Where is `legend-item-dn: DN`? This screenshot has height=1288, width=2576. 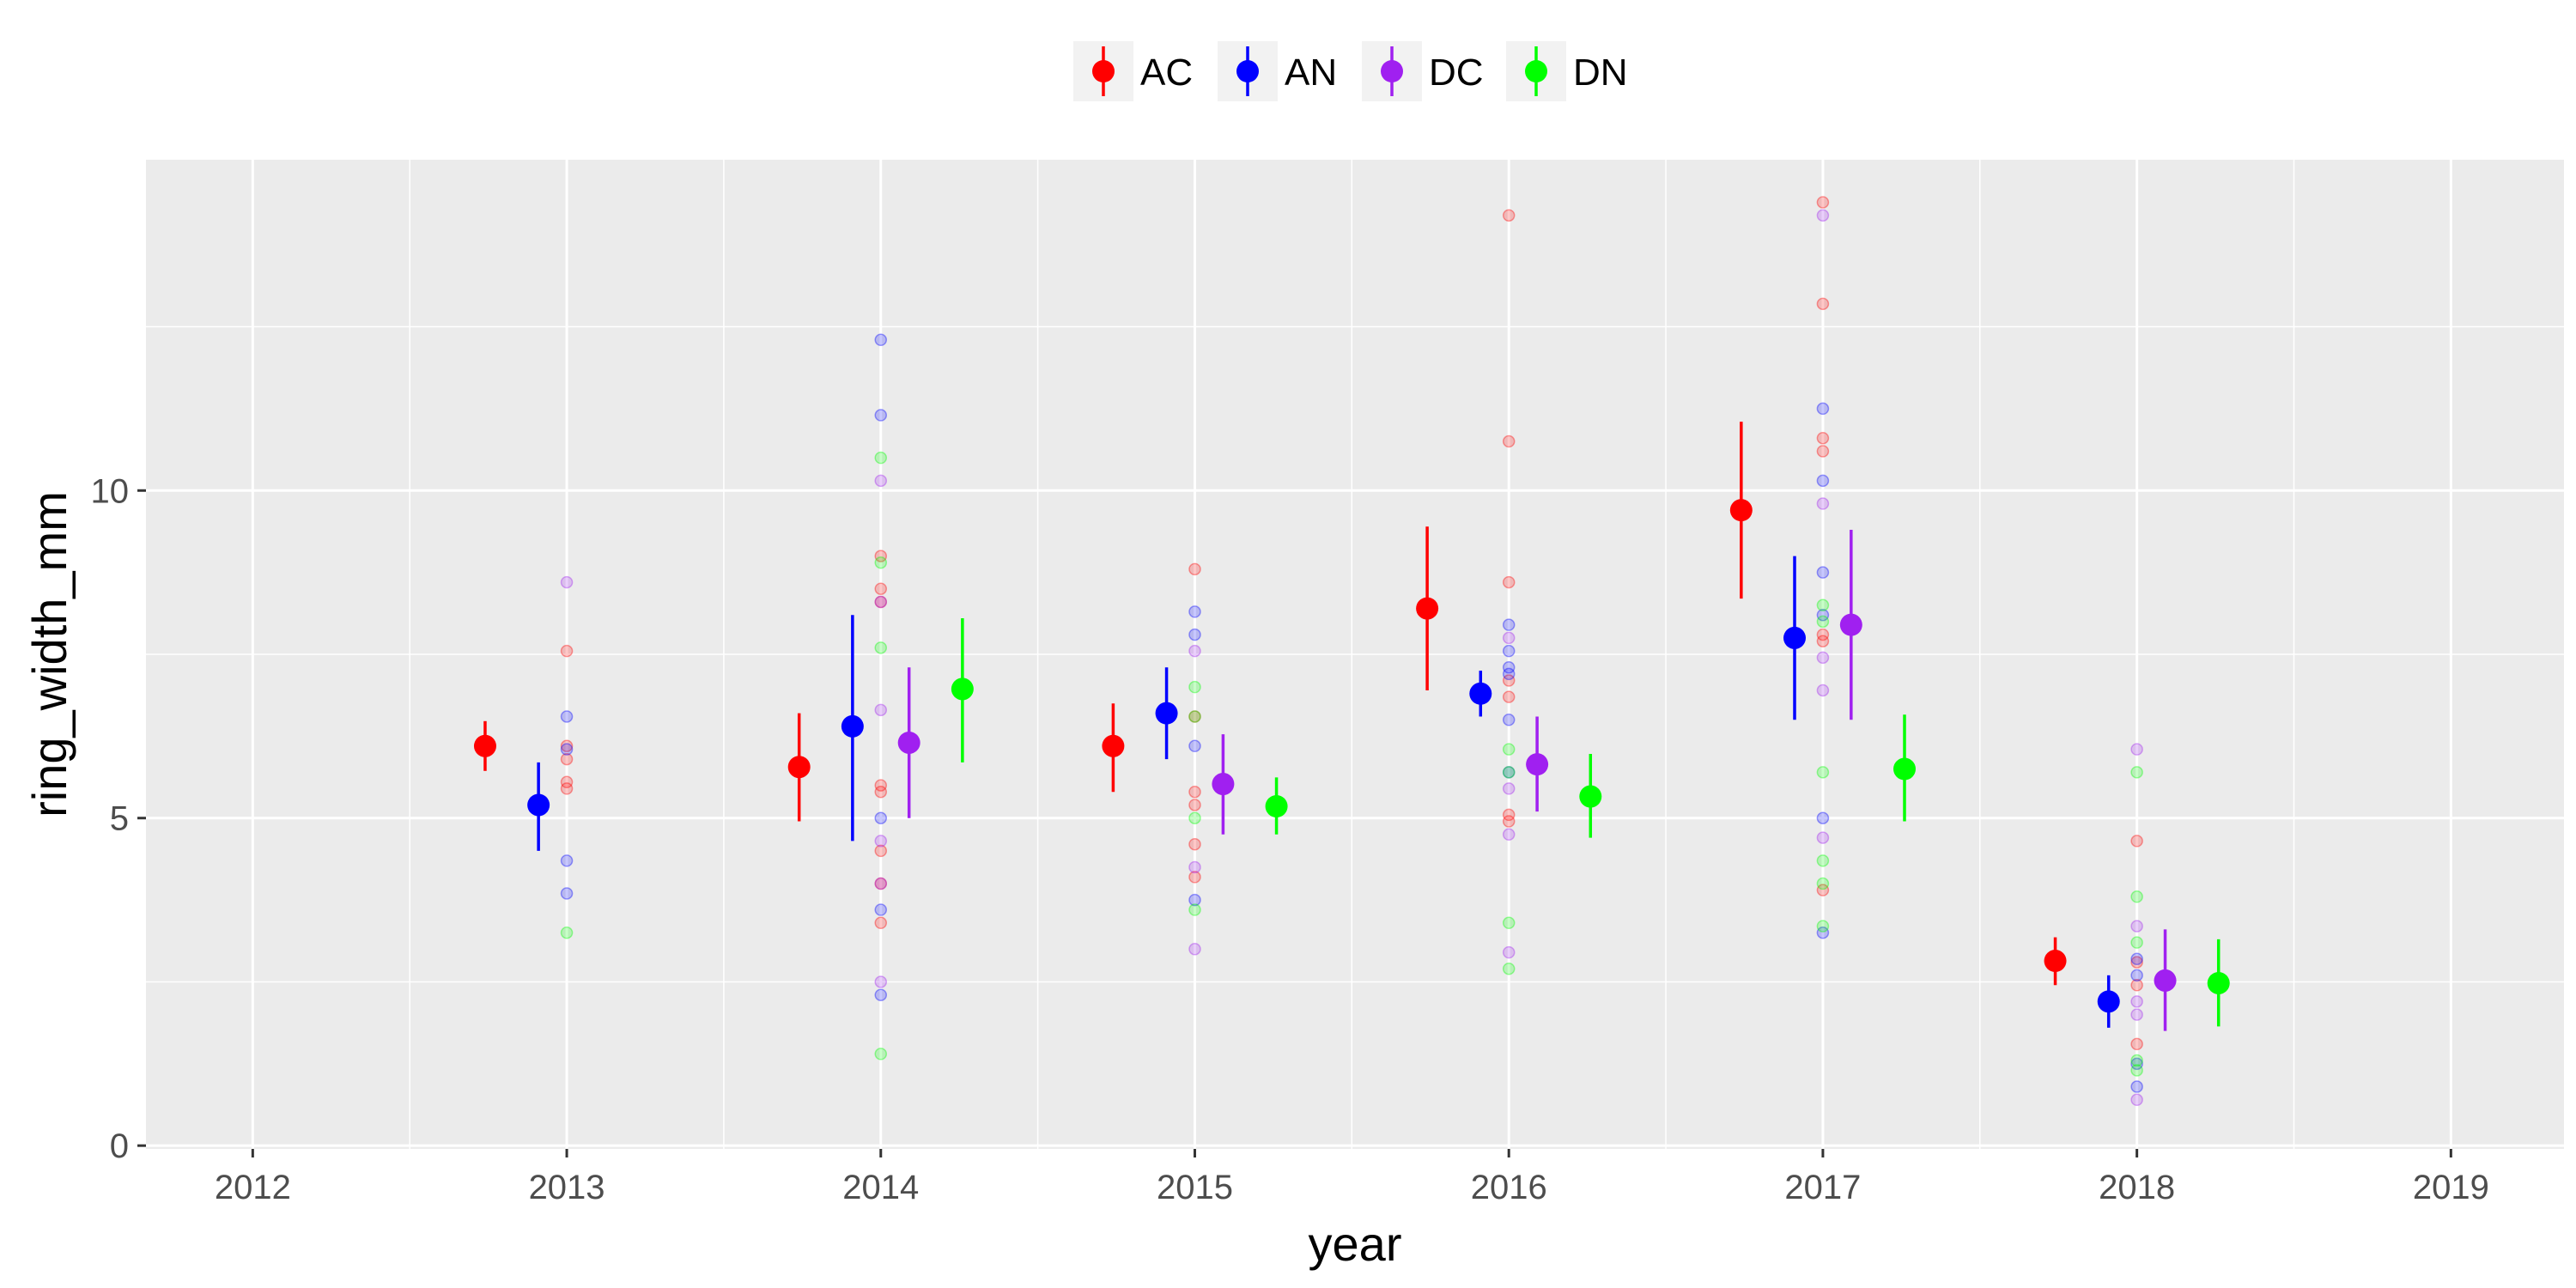 legend-item-dn: DN is located at coordinates (1567, 71).